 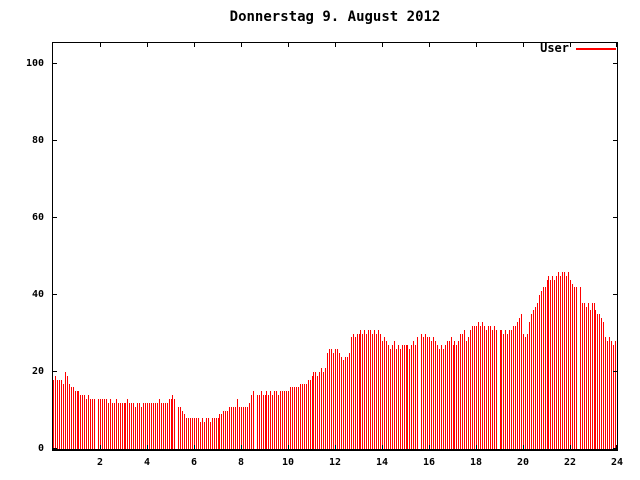 What do you see at coordinates (37, 294) in the screenshot?
I see `y-axis-tick-label: 40` at bounding box center [37, 294].